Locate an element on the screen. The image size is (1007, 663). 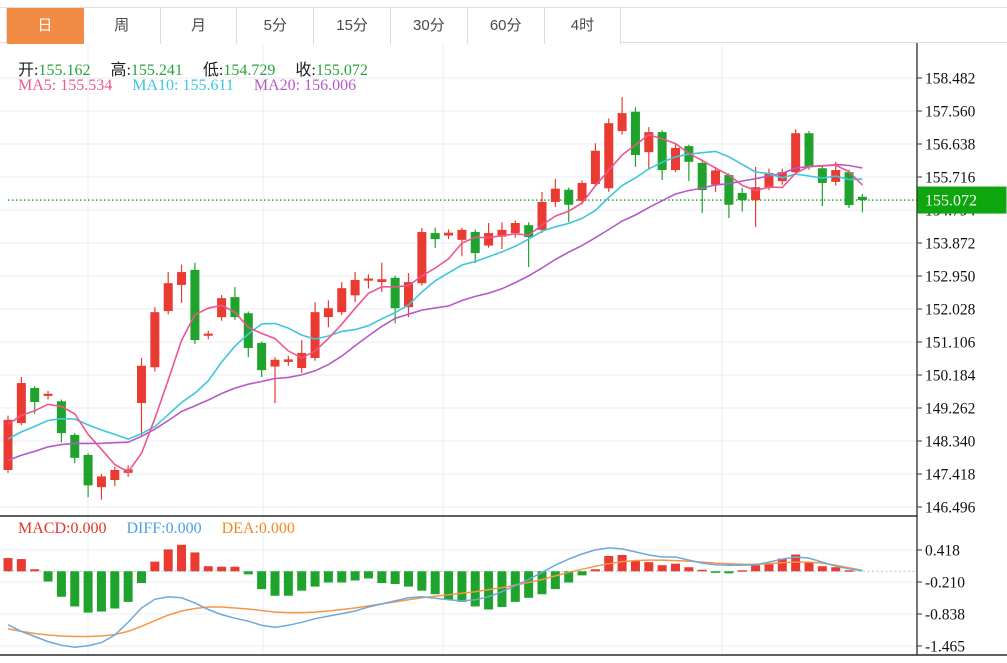
tab-week: 周 is located at coordinates (122, 26).